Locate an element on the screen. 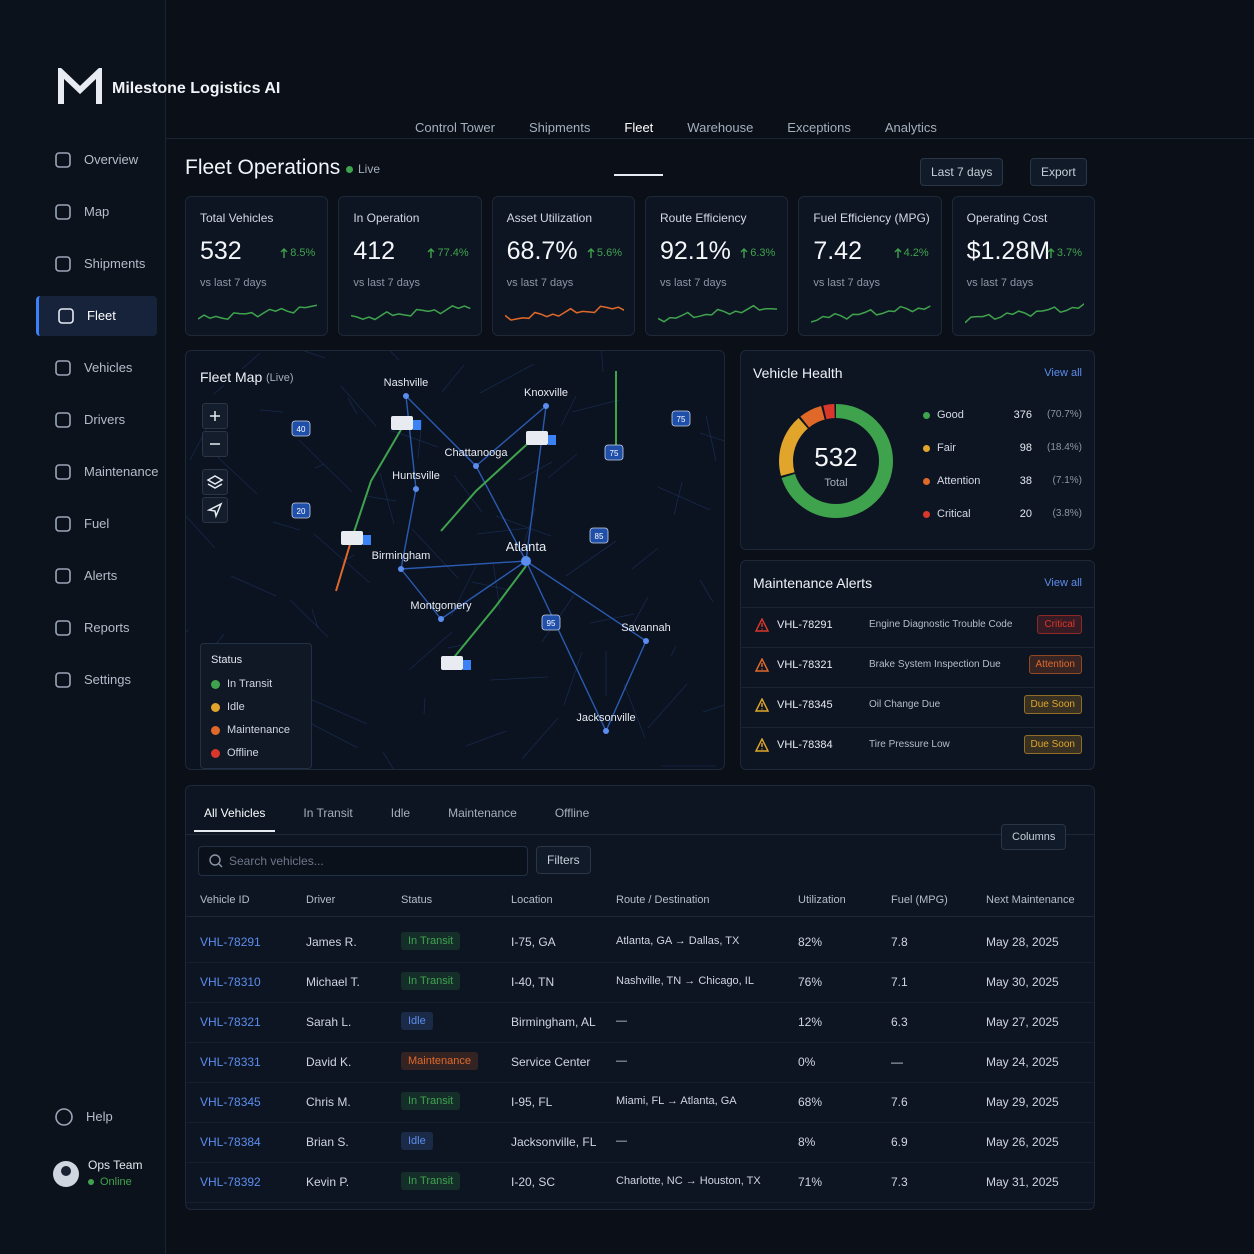  nav-tab: Shipments is located at coordinates (559, 127).